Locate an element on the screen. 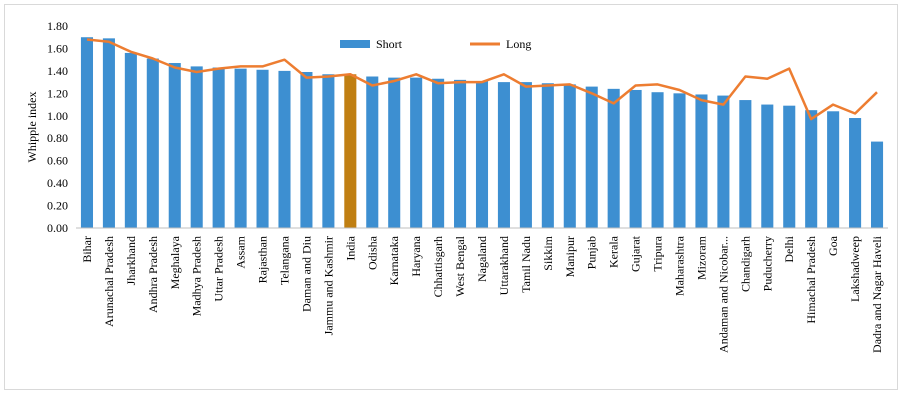  y-tick-label: 1.20 is located at coordinates (57, 93).